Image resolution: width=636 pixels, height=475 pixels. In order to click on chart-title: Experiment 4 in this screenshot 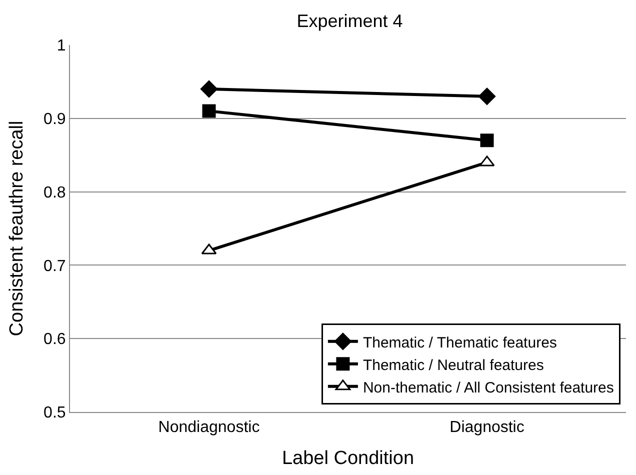, I will do `click(349, 20)`.